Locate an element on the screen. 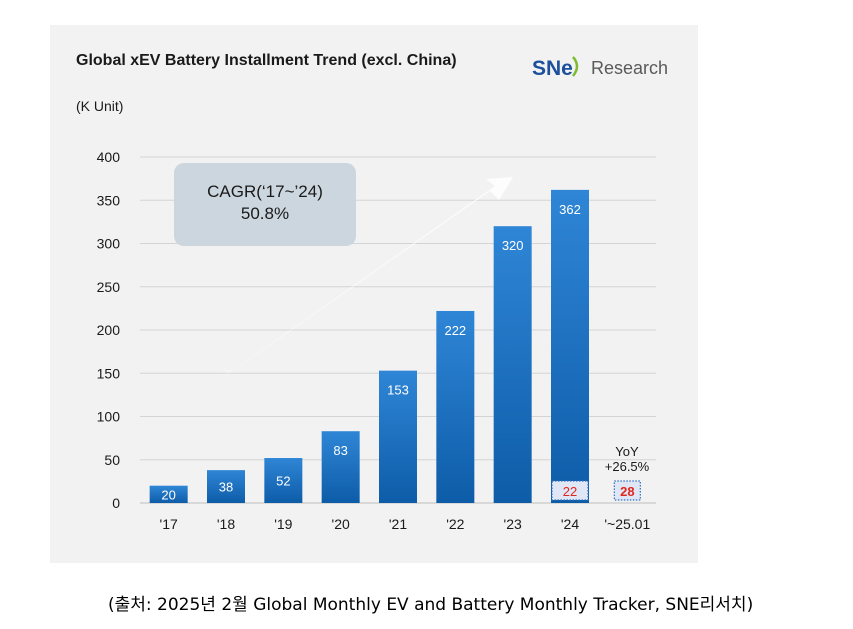 The height and width of the screenshot is (629, 853). bar-value-label: 28 is located at coordinates (627, 491).